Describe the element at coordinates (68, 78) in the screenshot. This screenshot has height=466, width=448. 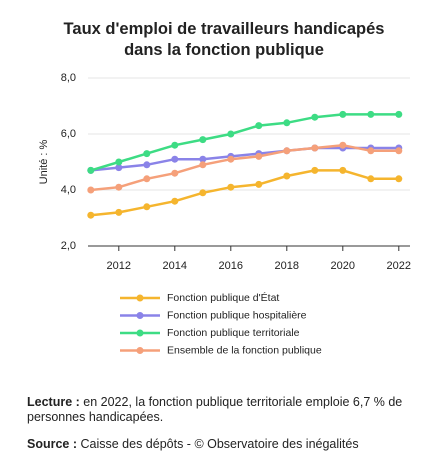
I see `y-tick-label: 8,0` at that location.